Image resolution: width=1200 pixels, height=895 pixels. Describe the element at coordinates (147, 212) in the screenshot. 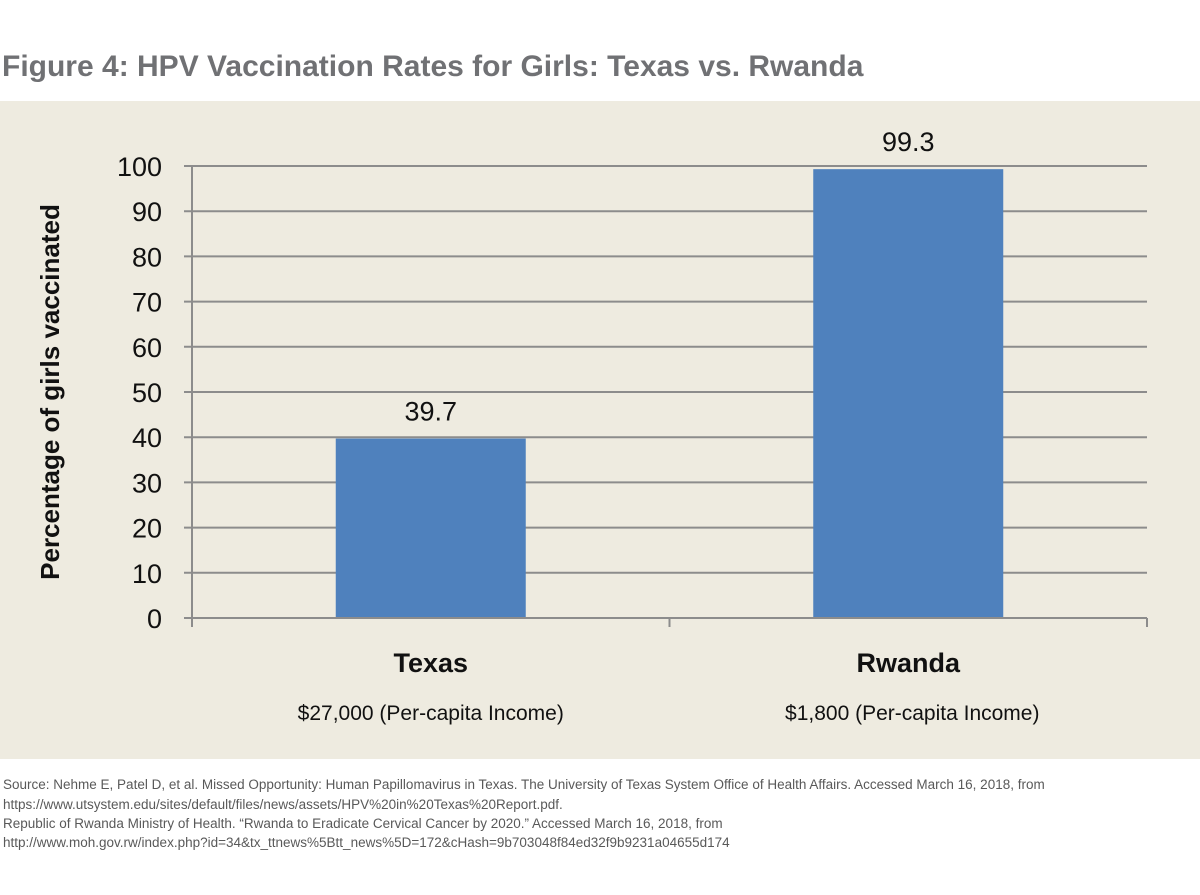

I see `y-tick-label: 90` at that location.